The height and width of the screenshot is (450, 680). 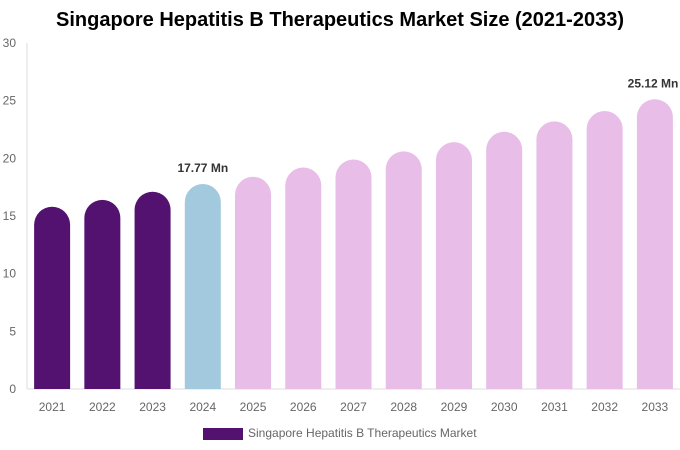 I want to click on bar-2030, so click(x=504, y=260).